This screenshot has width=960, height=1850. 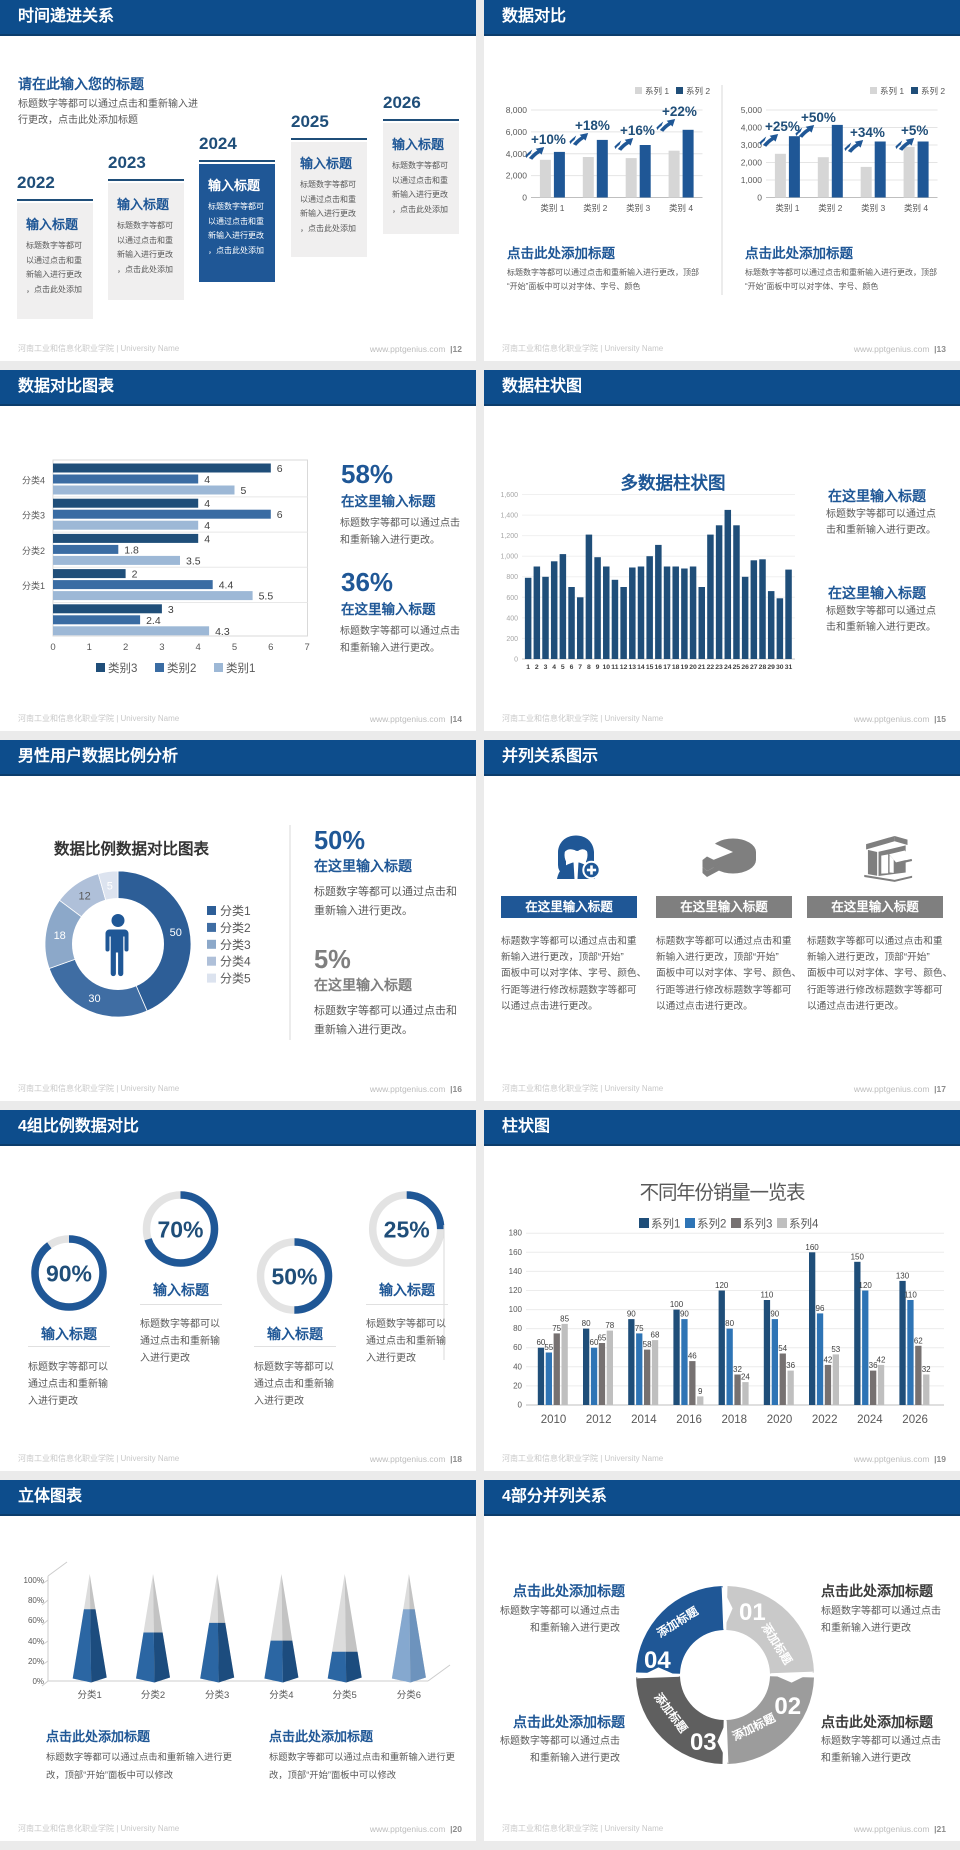 What do you see at coordinates (407, 1230) in the screenshot?
I see `svg-text: 25%` at bounding box center [407, 1230].